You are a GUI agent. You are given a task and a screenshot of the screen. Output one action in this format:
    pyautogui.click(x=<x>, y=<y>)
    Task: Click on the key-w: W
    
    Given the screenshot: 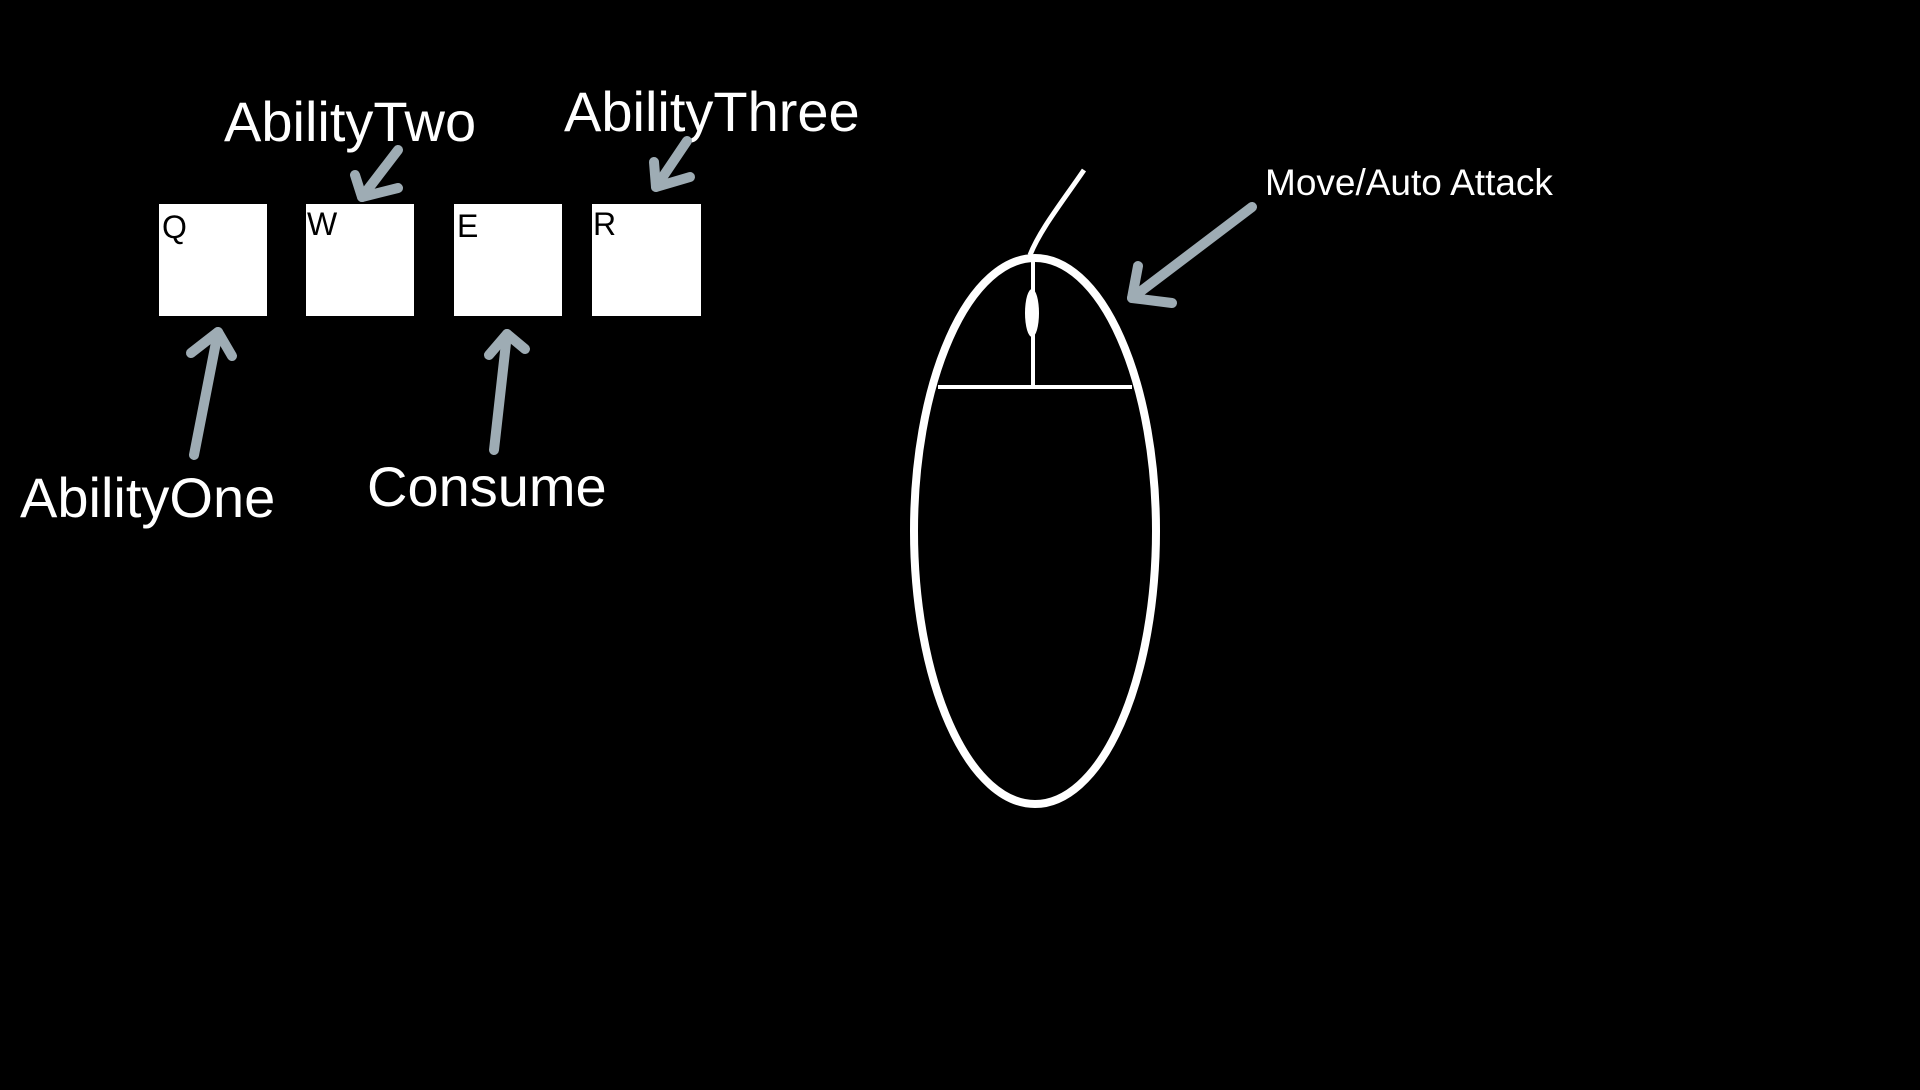 What is the action you would take?
    pyautogui.click(x=360, y=260)
    